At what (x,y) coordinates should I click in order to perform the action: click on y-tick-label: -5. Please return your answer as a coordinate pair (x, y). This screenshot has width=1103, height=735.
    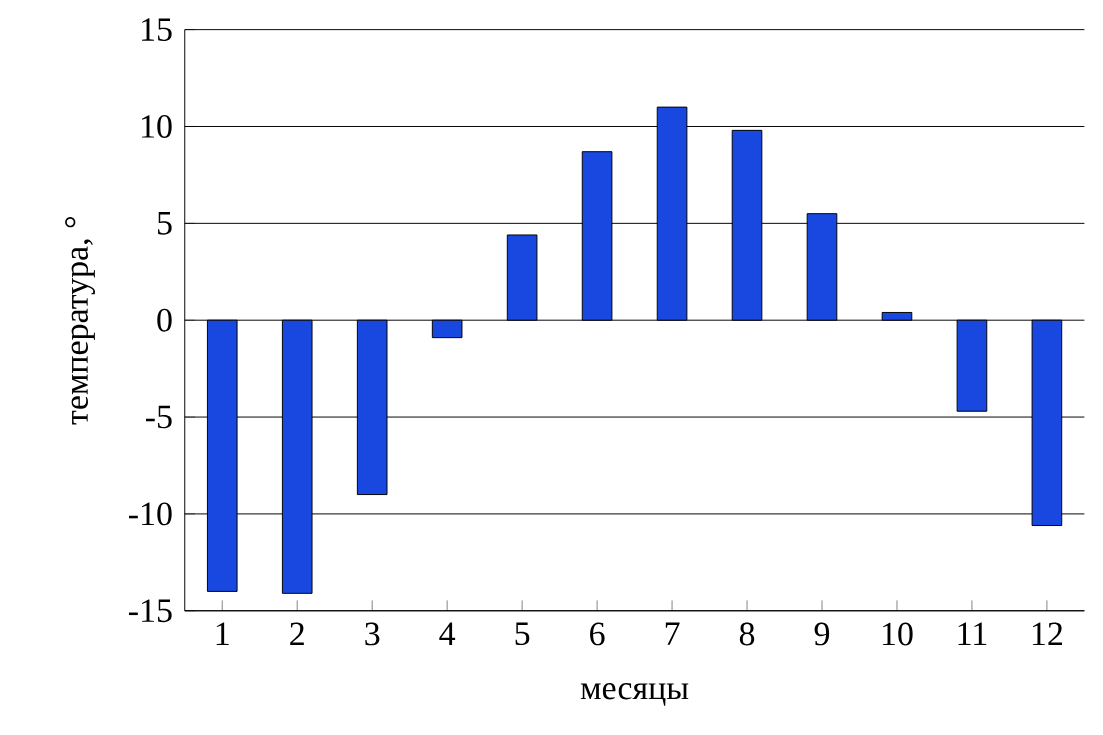
    Looking at the image, I should click on (158, 417).